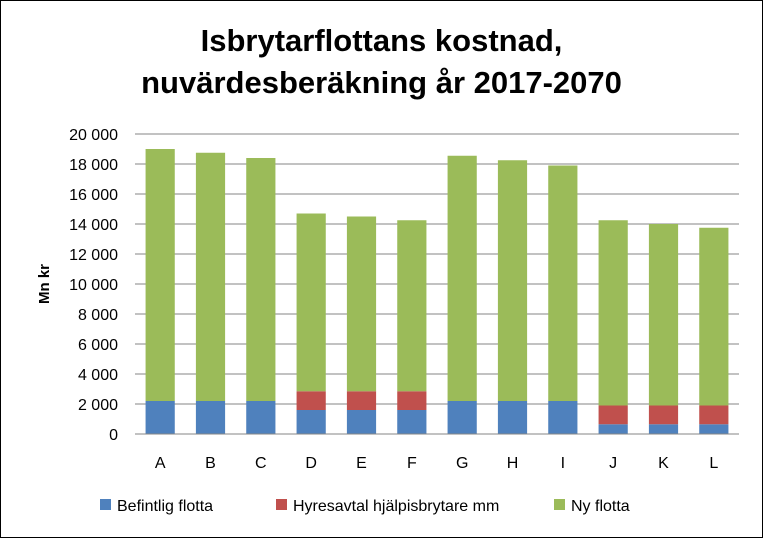 Image resolution: width=763 pixels, height=538 pixels. I want to click on chart-title-line-2: nuvärdesberäkning år 2017-2070, so click(381, 82).